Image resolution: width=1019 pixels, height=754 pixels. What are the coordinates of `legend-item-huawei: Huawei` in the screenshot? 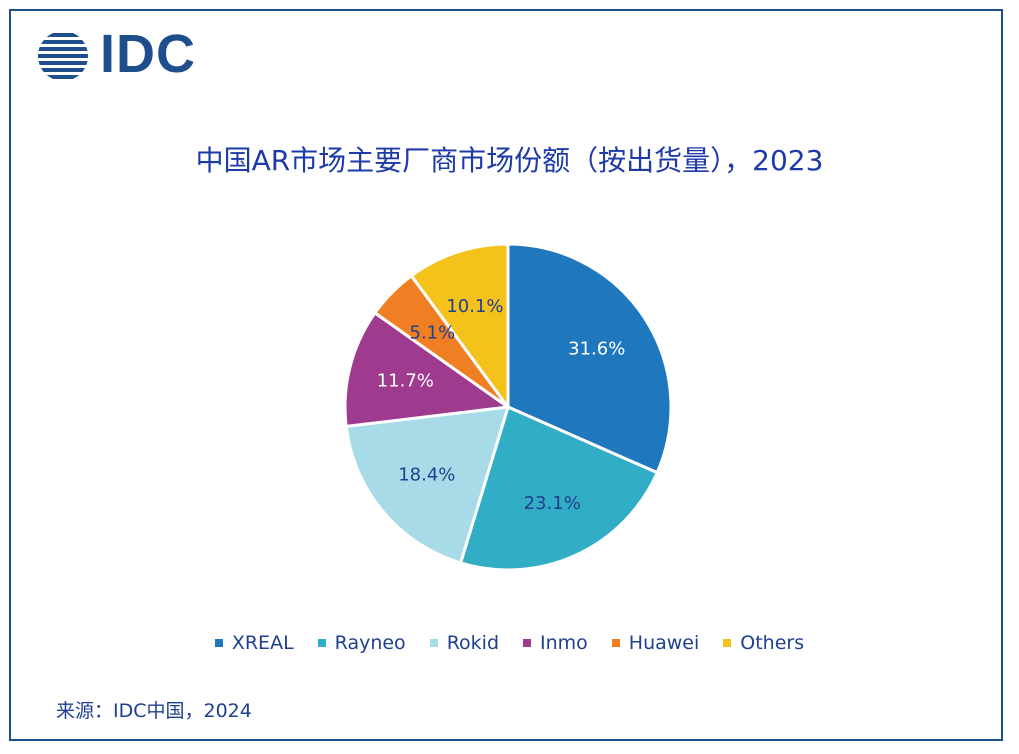 It's located at (655, 643).